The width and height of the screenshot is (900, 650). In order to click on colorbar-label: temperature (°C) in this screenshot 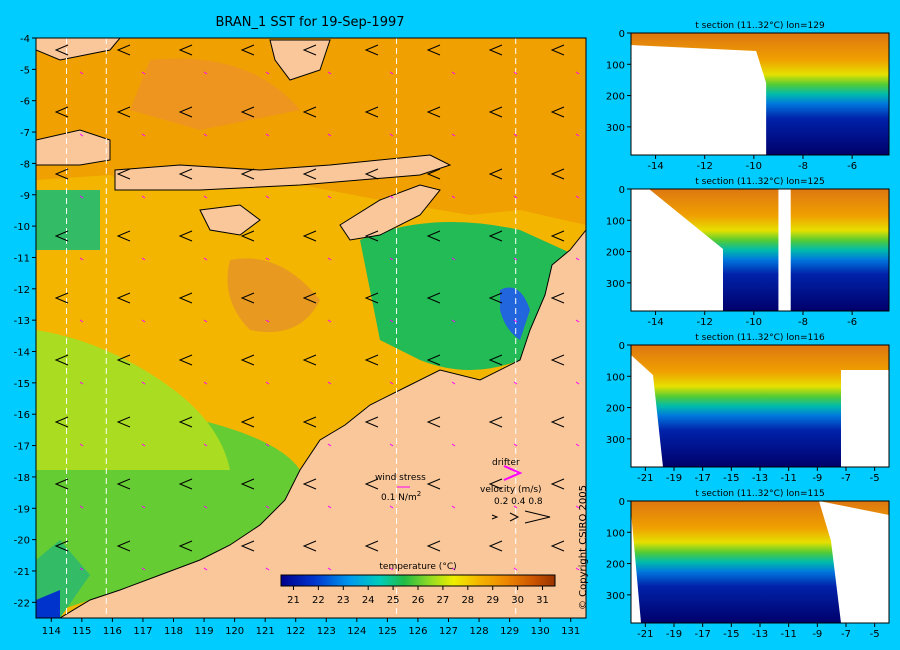, I will do `click(417, 567)`.